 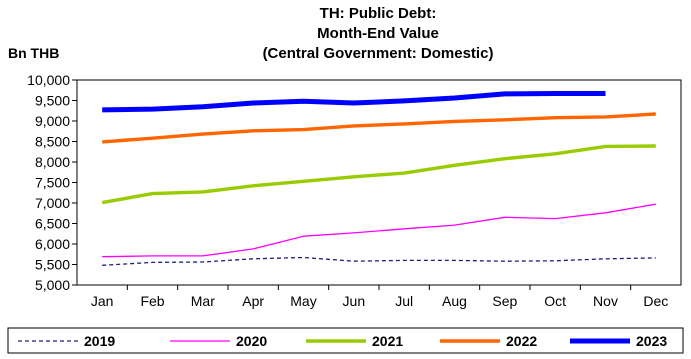 I want to click on x-tick-label: May, so click(x=303, y=301).